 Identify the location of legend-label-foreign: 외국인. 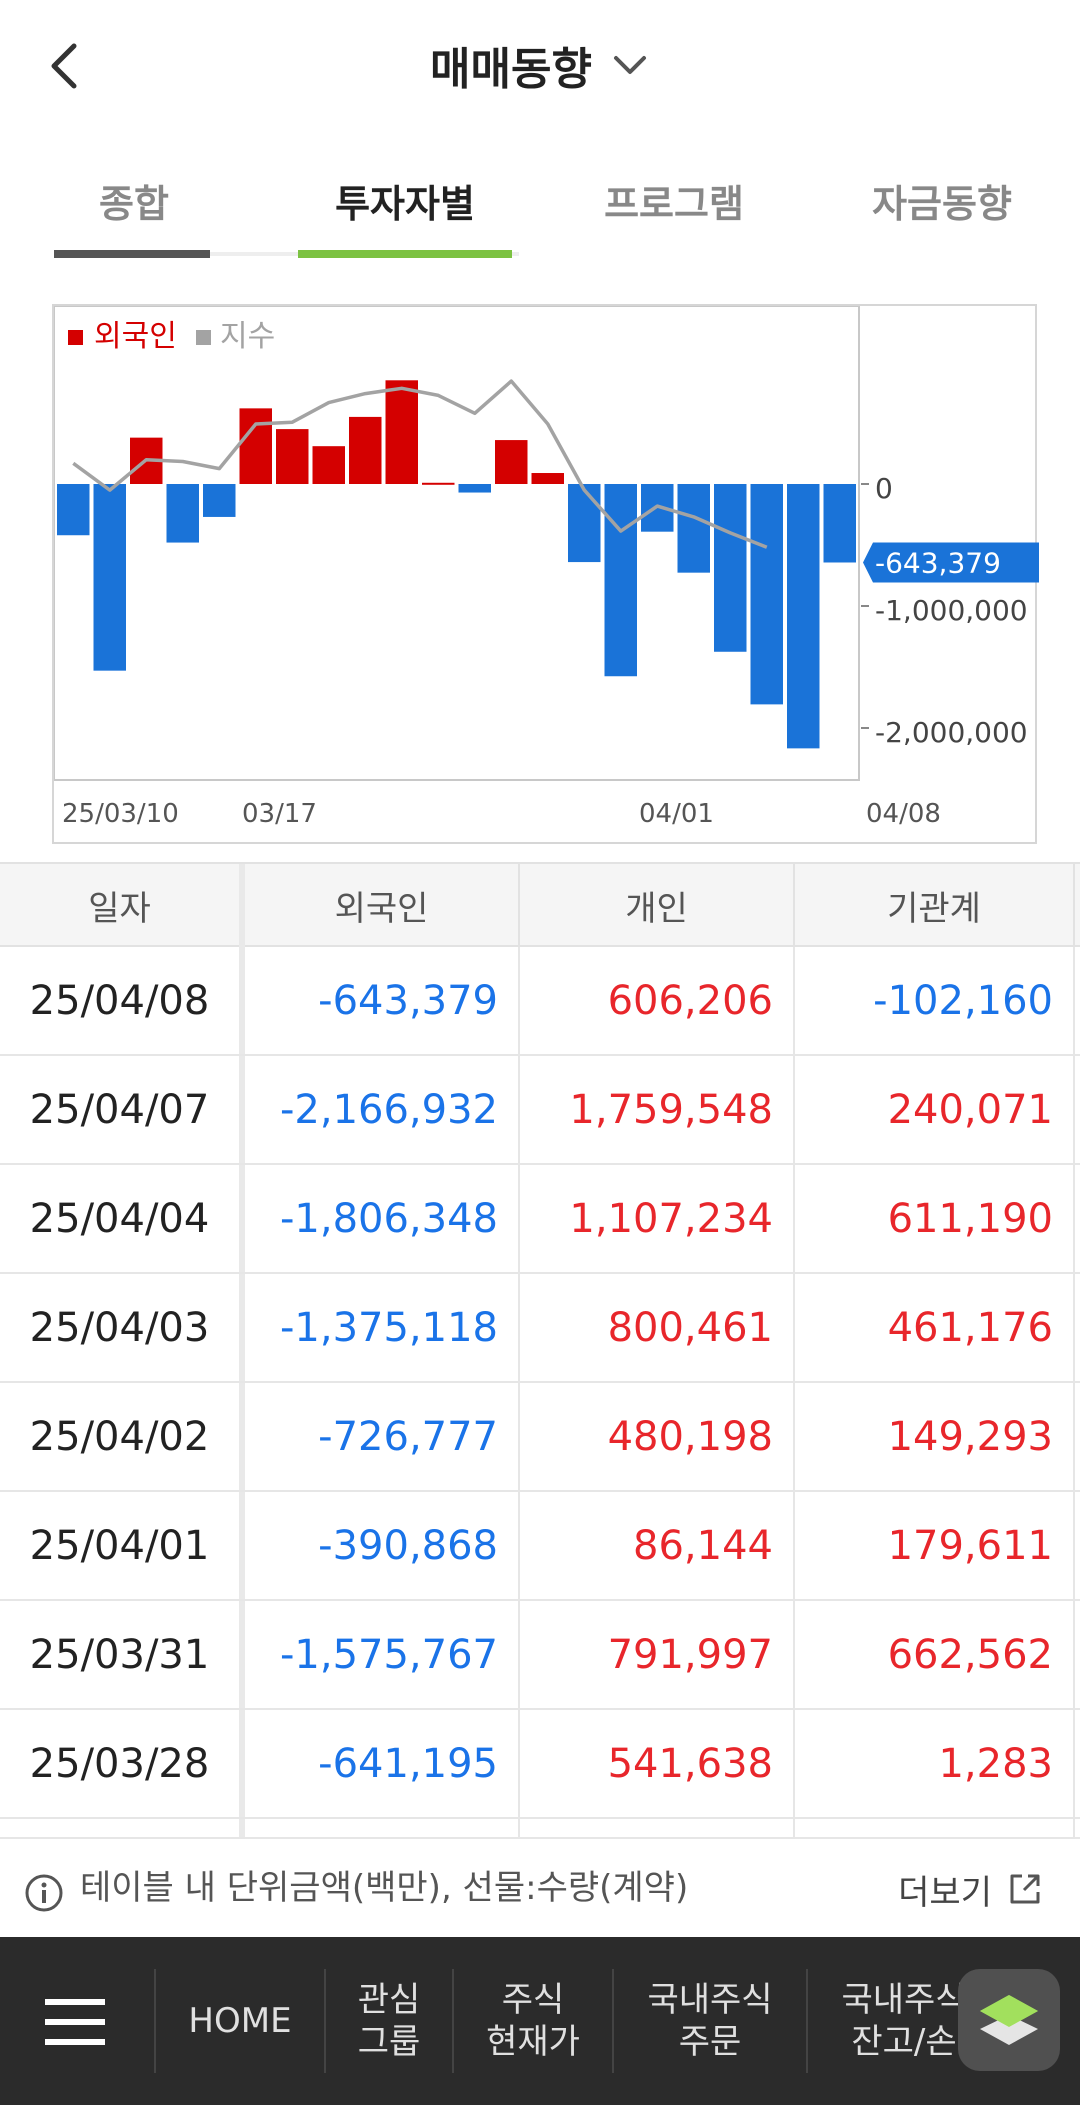
(135, 336).